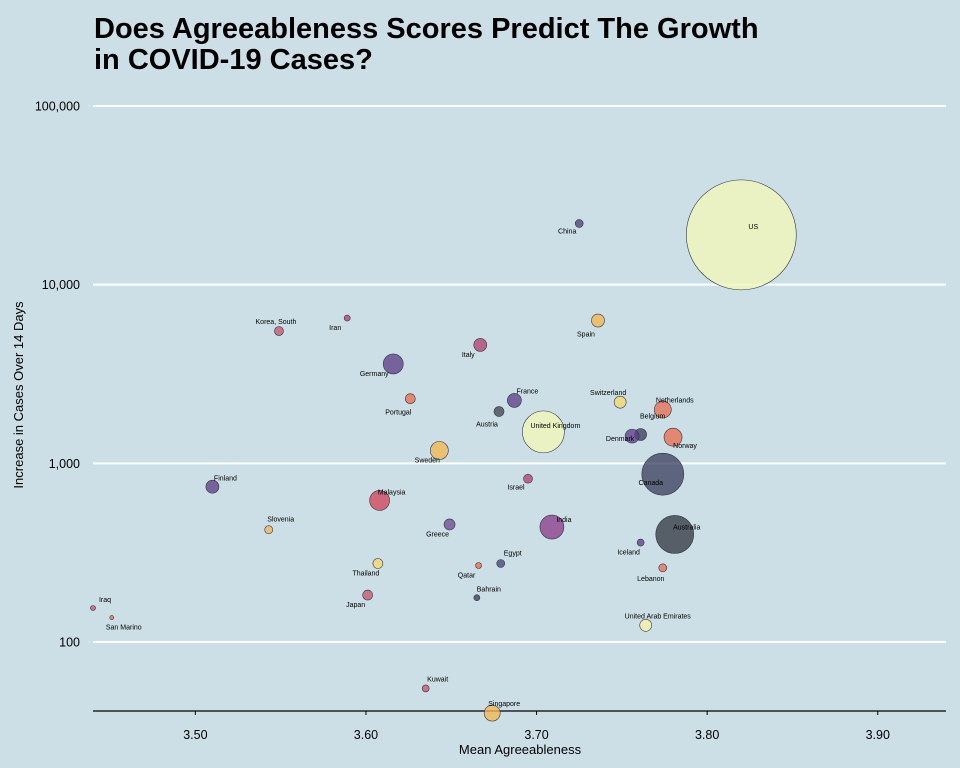 This screenshot has width=960, height=768. Describe the element at coordinates (543, 432) in the screenshot. I see `point-united-kingdom` at that location.